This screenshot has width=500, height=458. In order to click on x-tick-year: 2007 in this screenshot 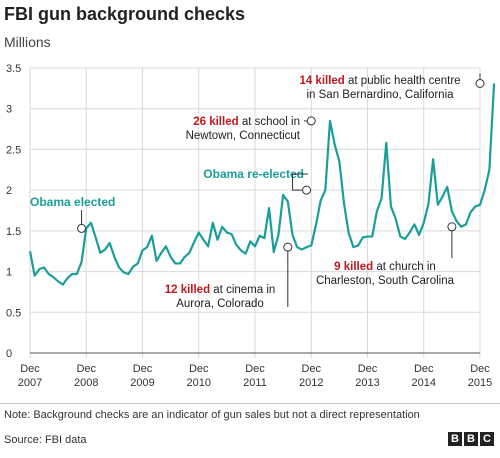, I will do `click(30, 383)`.